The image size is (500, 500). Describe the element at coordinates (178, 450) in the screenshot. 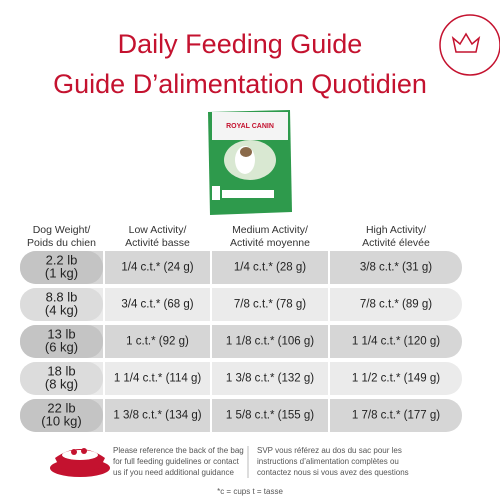

I see `note-en: Please reference the back of the bag` at that location.